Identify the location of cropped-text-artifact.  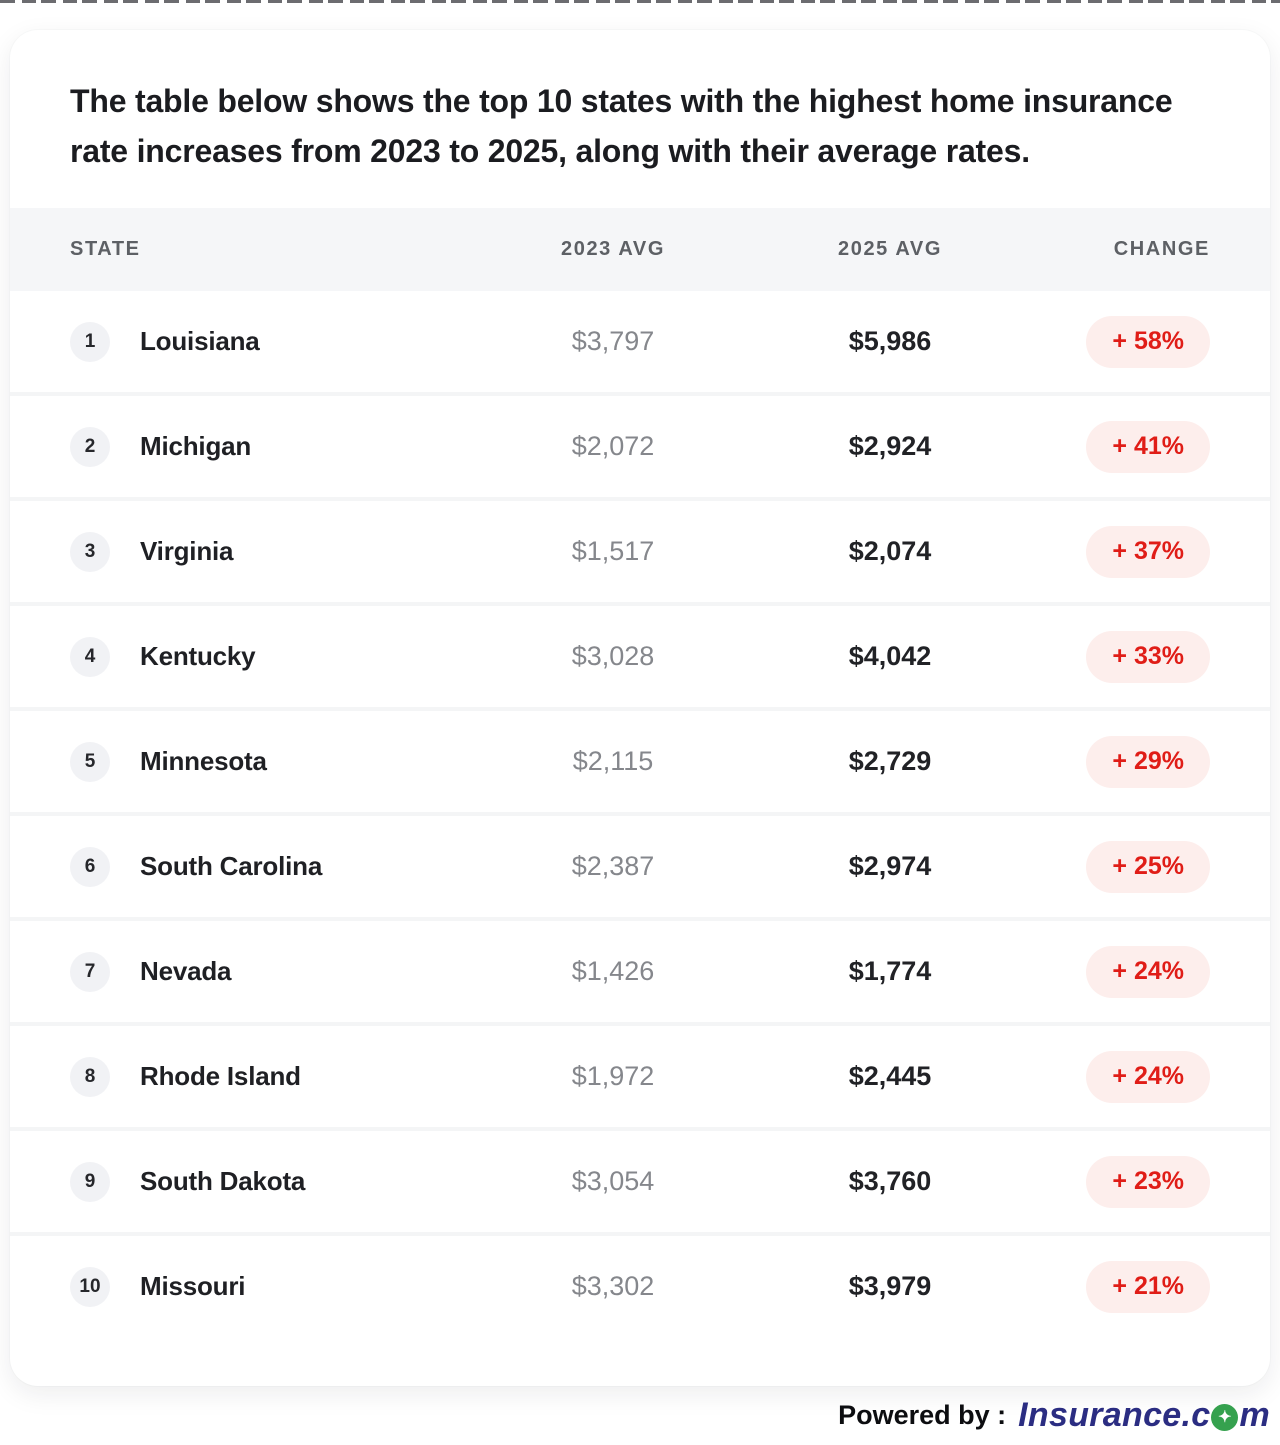
(640, 1).